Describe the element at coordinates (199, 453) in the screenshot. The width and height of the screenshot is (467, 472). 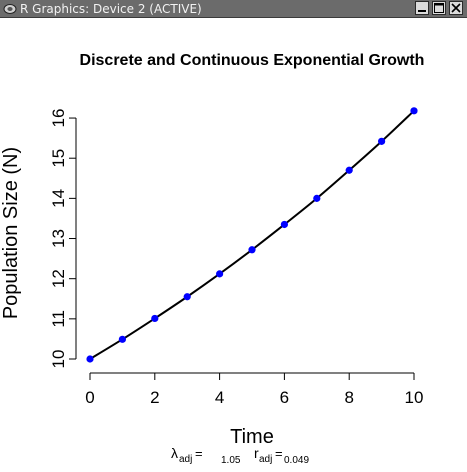
I see `lambda-equals: =` at that location.